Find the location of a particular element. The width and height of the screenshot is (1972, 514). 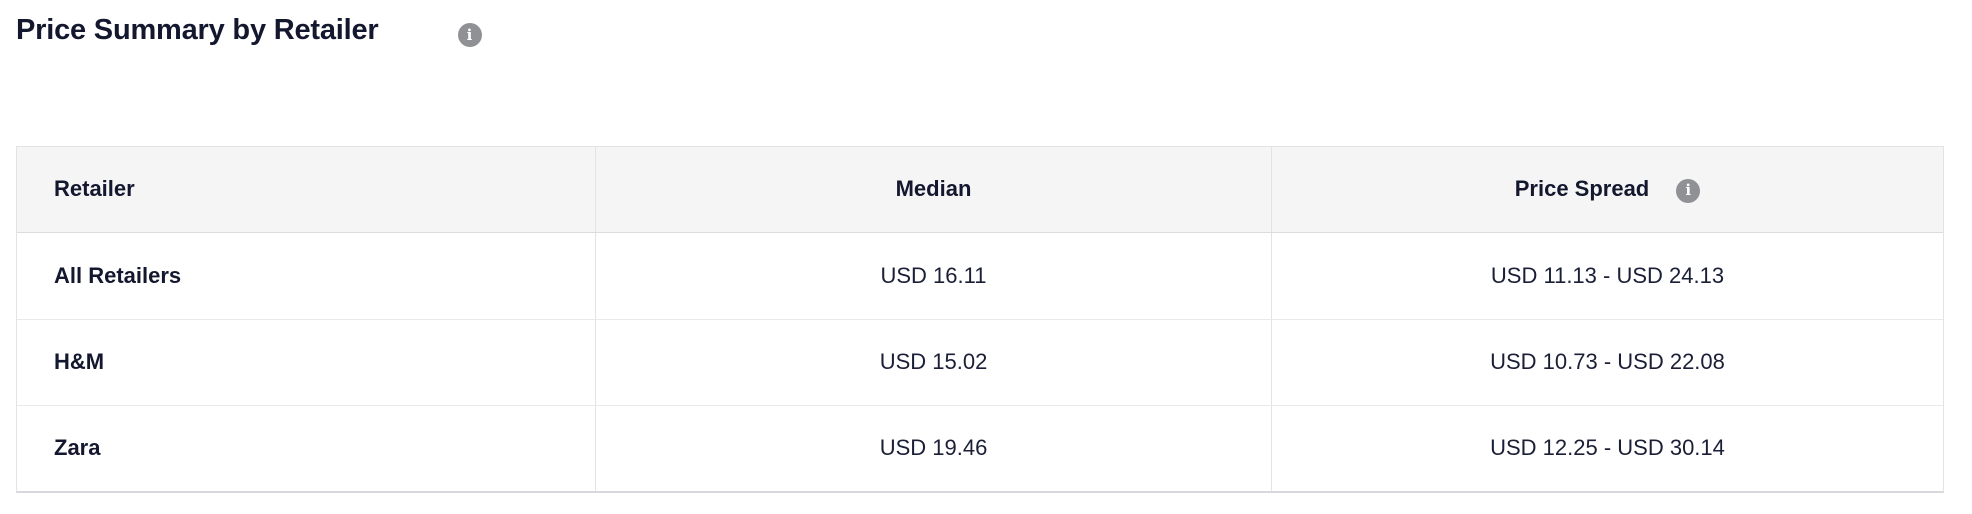

price-spread-value: USD 12.25 - USD 30.14 is located at coordinates (1607, 448).